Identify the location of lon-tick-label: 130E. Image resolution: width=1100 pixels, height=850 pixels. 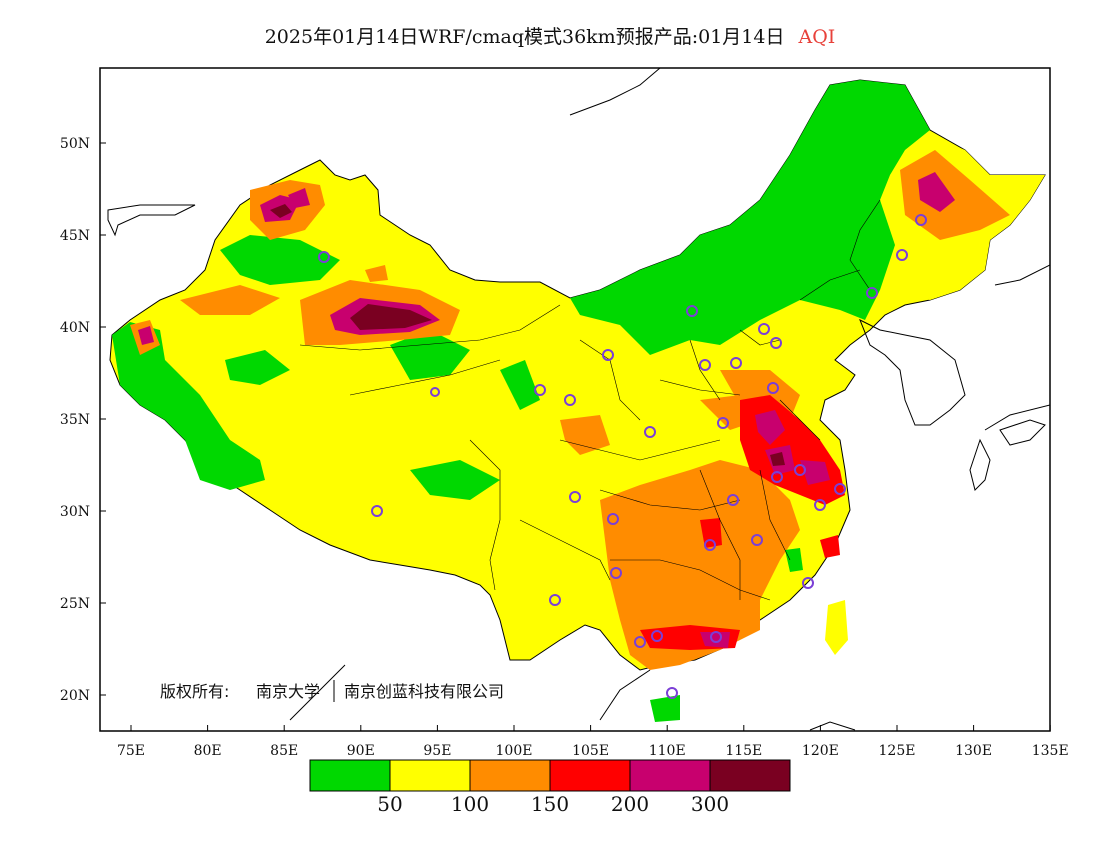
(973, 751).